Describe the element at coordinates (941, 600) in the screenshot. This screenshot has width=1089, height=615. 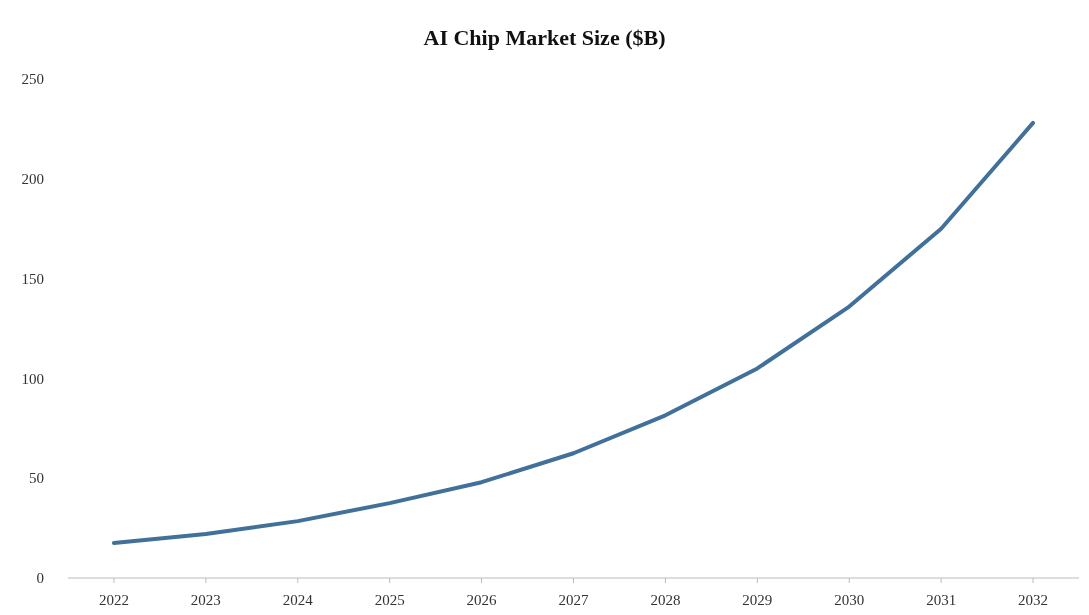
I see `x-tick-label: 2031` at that location.